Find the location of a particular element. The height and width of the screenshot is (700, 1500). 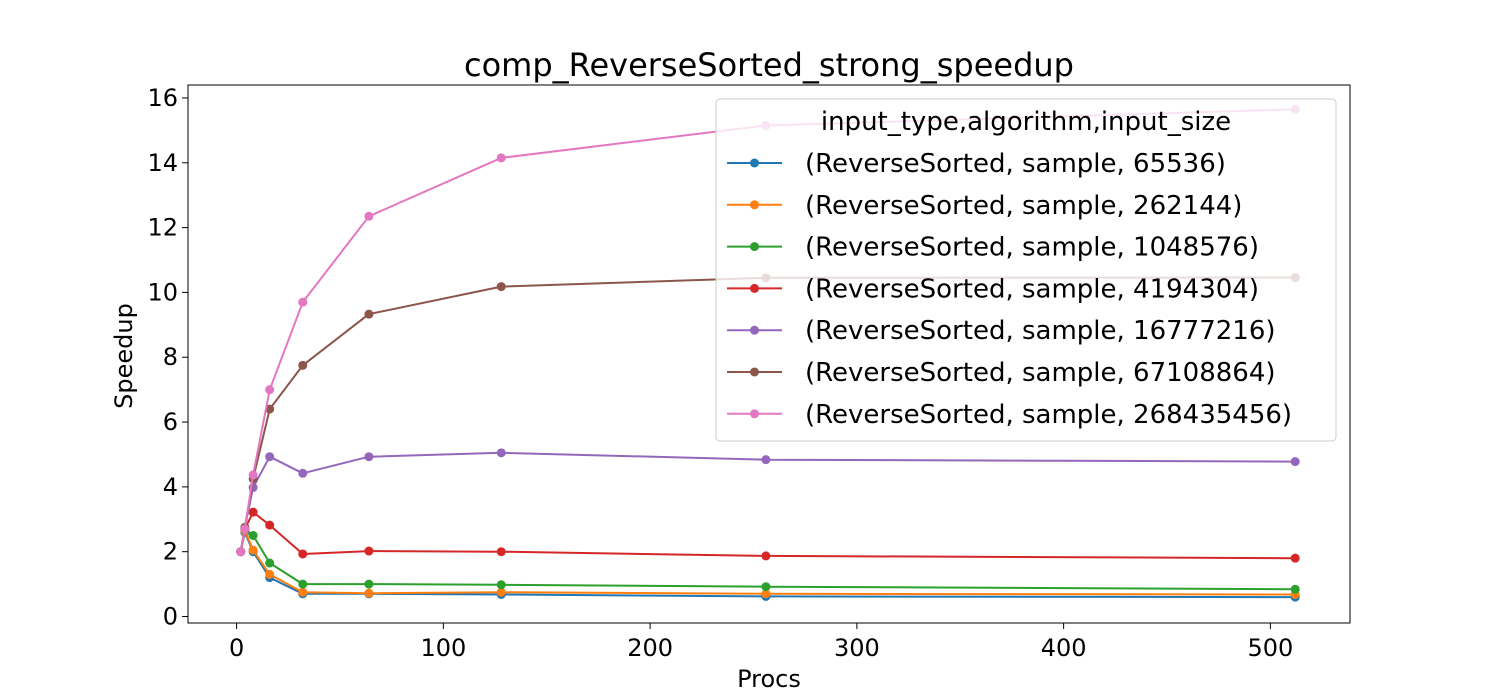

x-tick-label: 100 is located at coordinates (443, 648).